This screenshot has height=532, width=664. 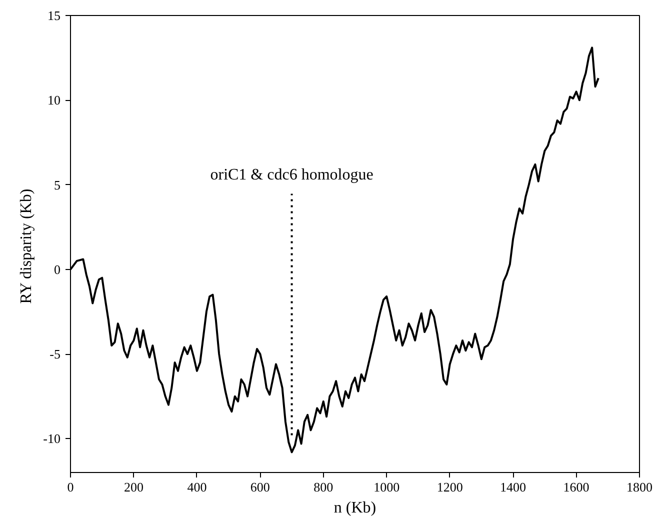 I want to click on x-tick-label: 1800, so click(x=639, y=487).